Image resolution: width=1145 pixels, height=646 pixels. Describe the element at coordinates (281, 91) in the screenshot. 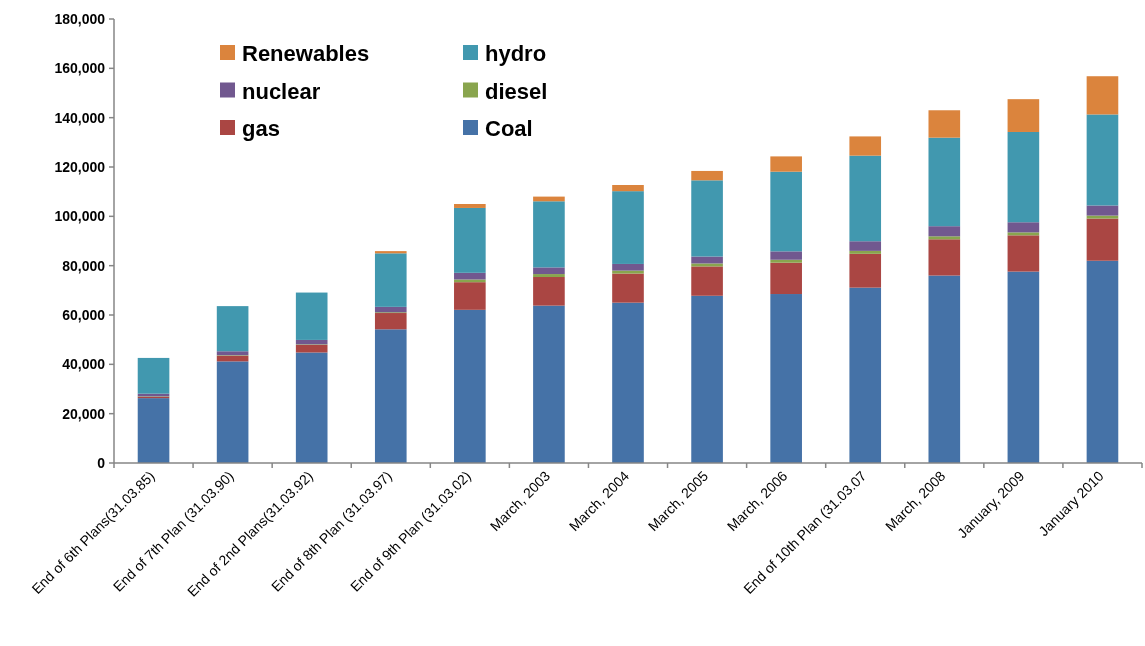

I see `legend-label: nuclear` at that location.